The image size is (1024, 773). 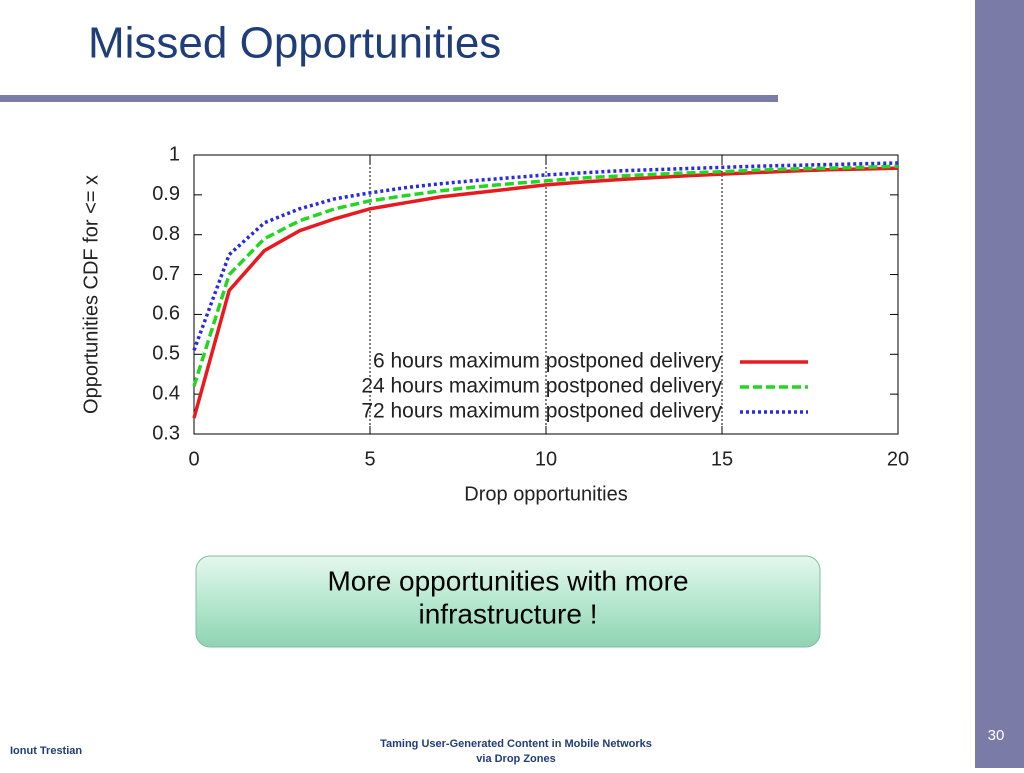 What do you see at coordinates (996, 735) in the screenshot?
I see `page-number: 30` at bounding box center [996, 735].